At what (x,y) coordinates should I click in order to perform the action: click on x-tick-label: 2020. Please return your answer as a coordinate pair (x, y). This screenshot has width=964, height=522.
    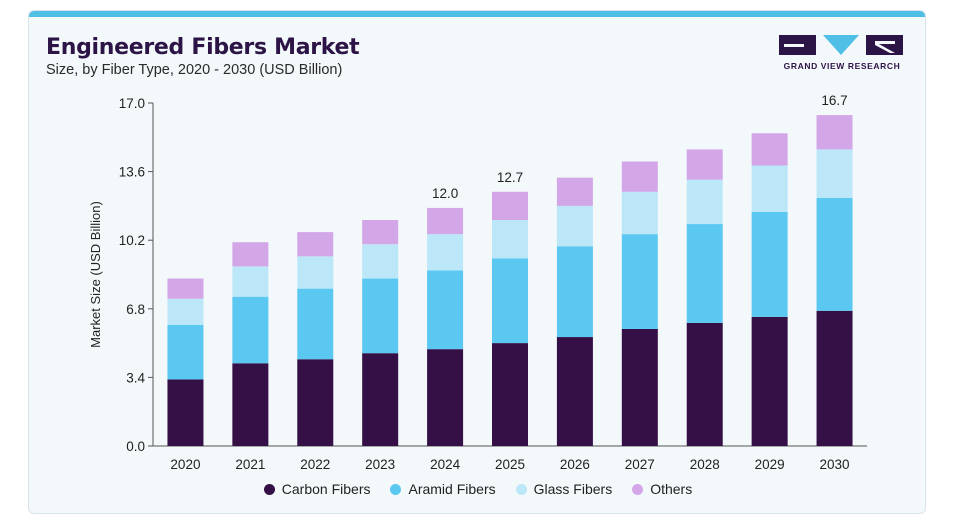
    Looking at the image, I should click on (185, 464).